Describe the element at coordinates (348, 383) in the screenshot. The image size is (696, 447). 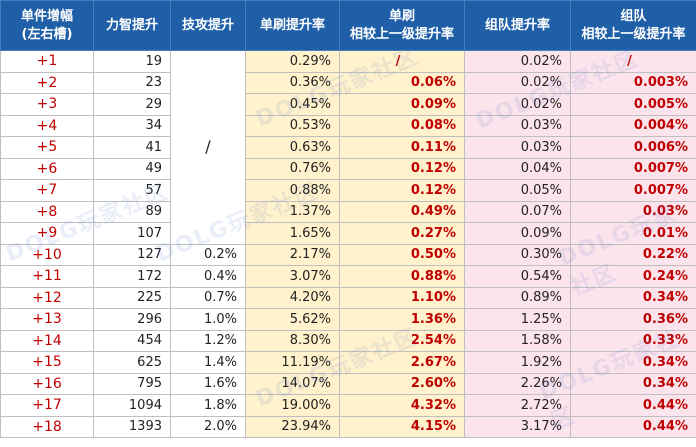
I see `table-row: +16 795 1.6% 14.07% 2.60% 2.26% 0.34%` at that location.